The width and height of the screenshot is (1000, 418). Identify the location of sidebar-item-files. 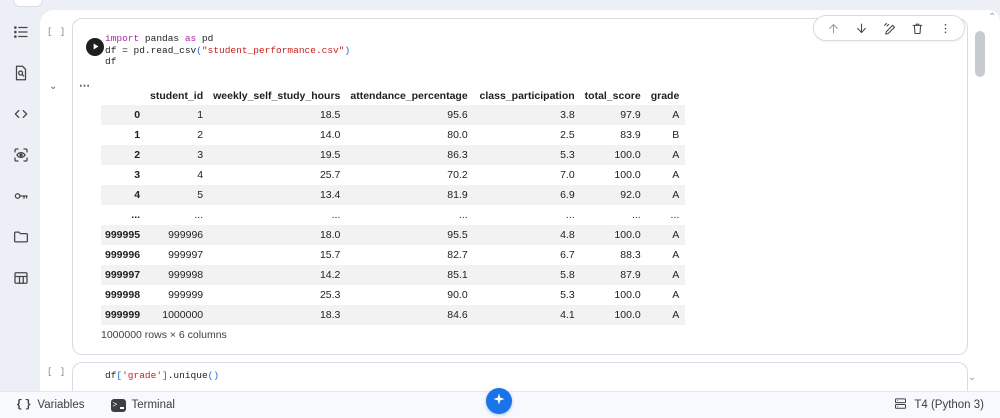
(21, 239).